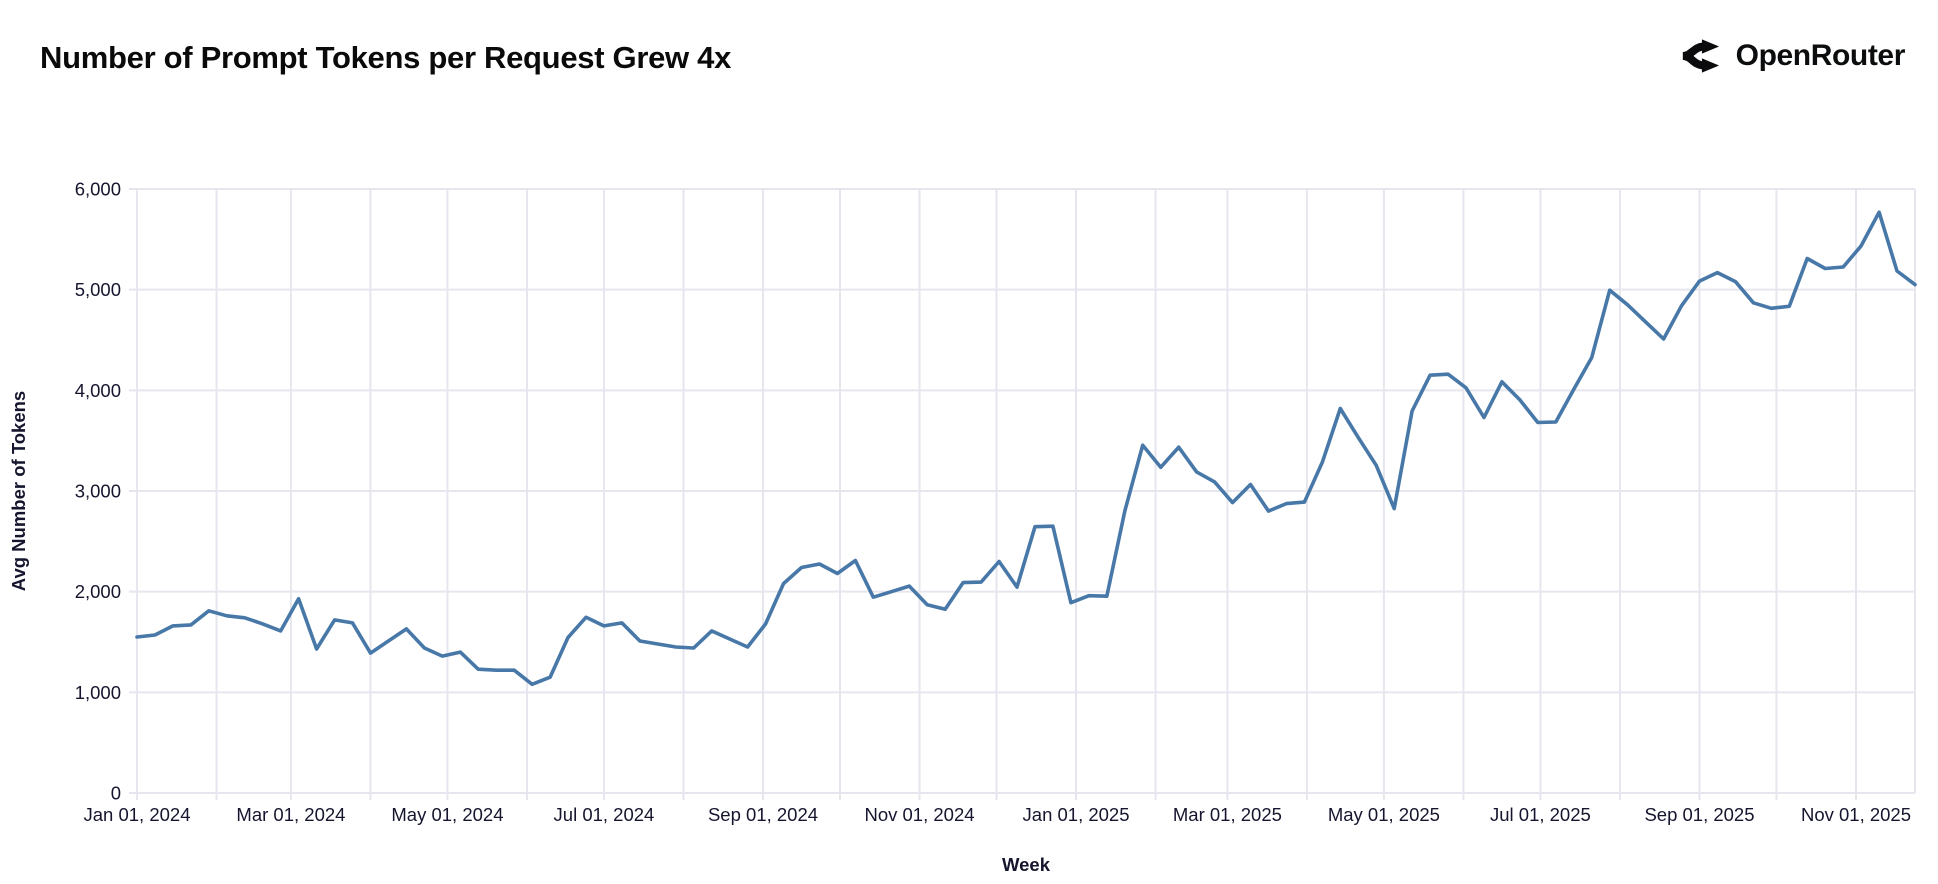 The image size is (1938, 884). Describe the element at coordinates (1227, 814) in the screenshot. I see `x-tick-label: Mar 01, 2025` at that location.